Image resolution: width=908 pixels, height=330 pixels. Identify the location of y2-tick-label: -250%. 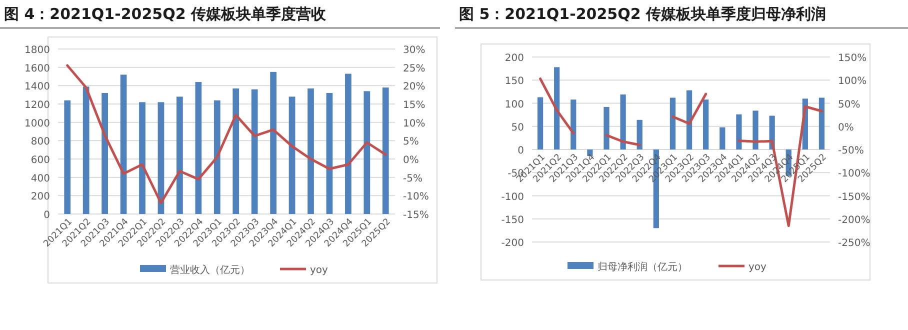
(854, 243).